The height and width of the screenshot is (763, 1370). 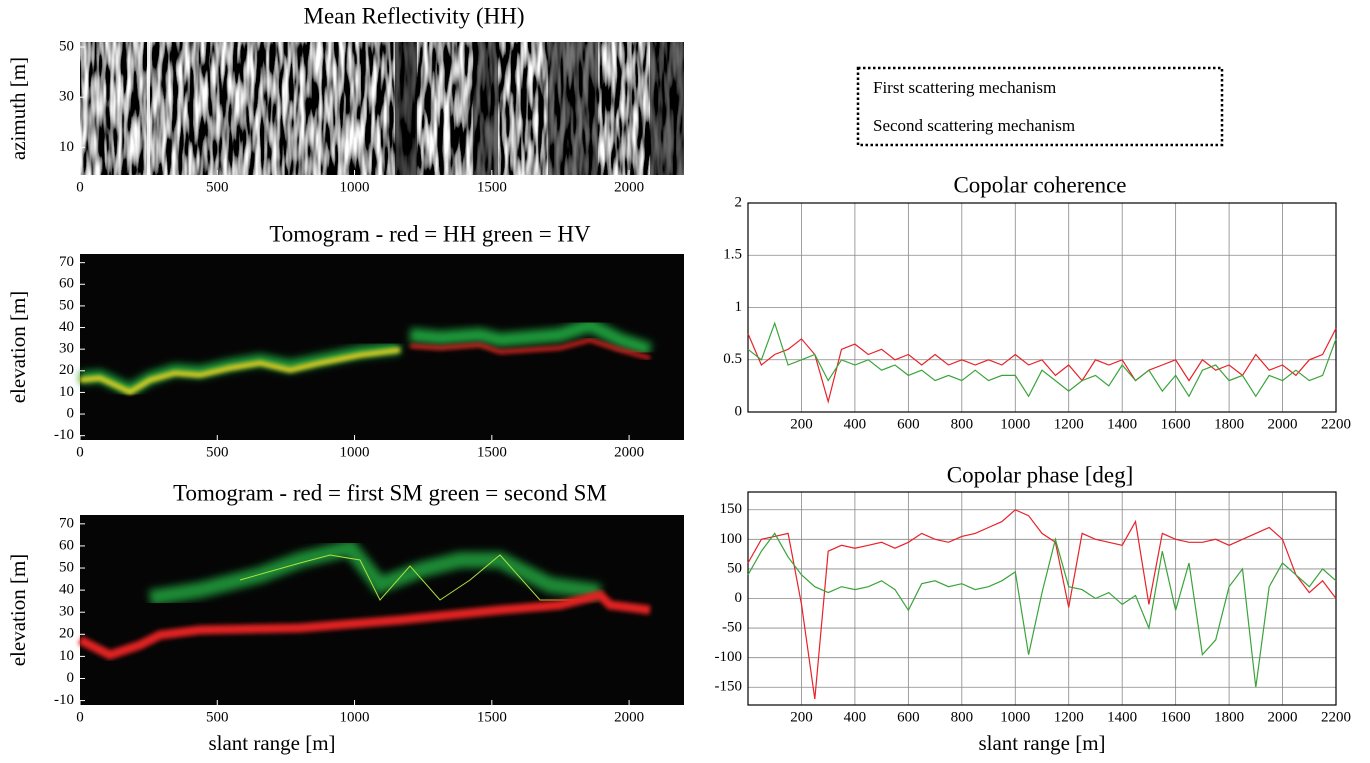 What do you see at coordinates (732, 255) in the screenshot?
I see `y-tick-label: 1.5` at bounding box center [732, 255].